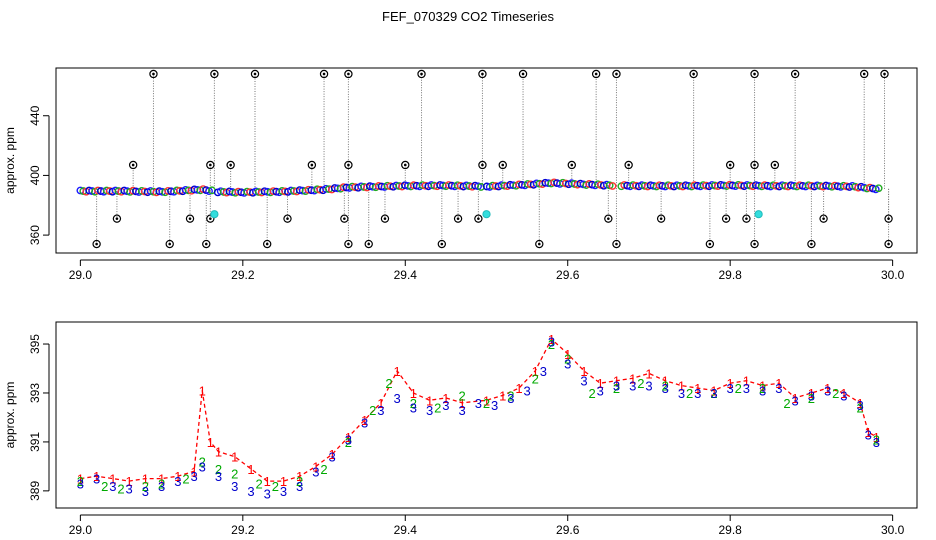 The image size is (936, 540). I want to click on y-tick-label: 393, so click(35, 393).